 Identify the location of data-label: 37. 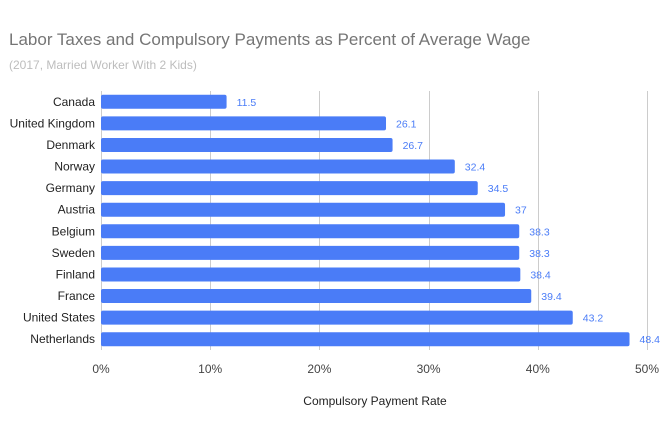
(521, 211).